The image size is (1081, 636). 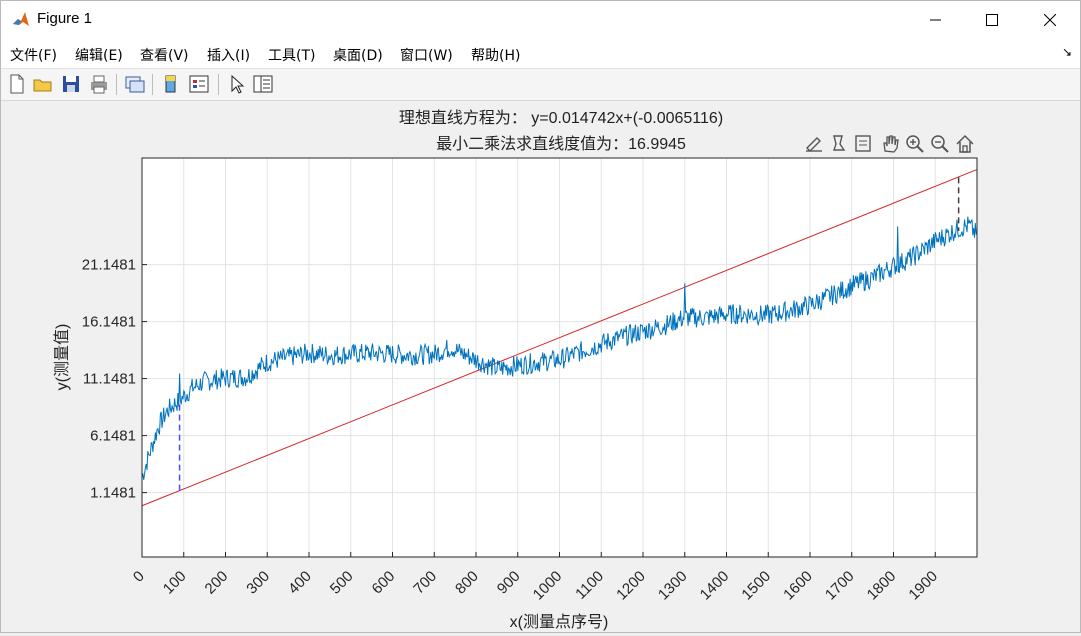 I want to click on chart-title: 理想直线方程为： y=0.014742x+(-0.0065116), so click(x=561, y=118).